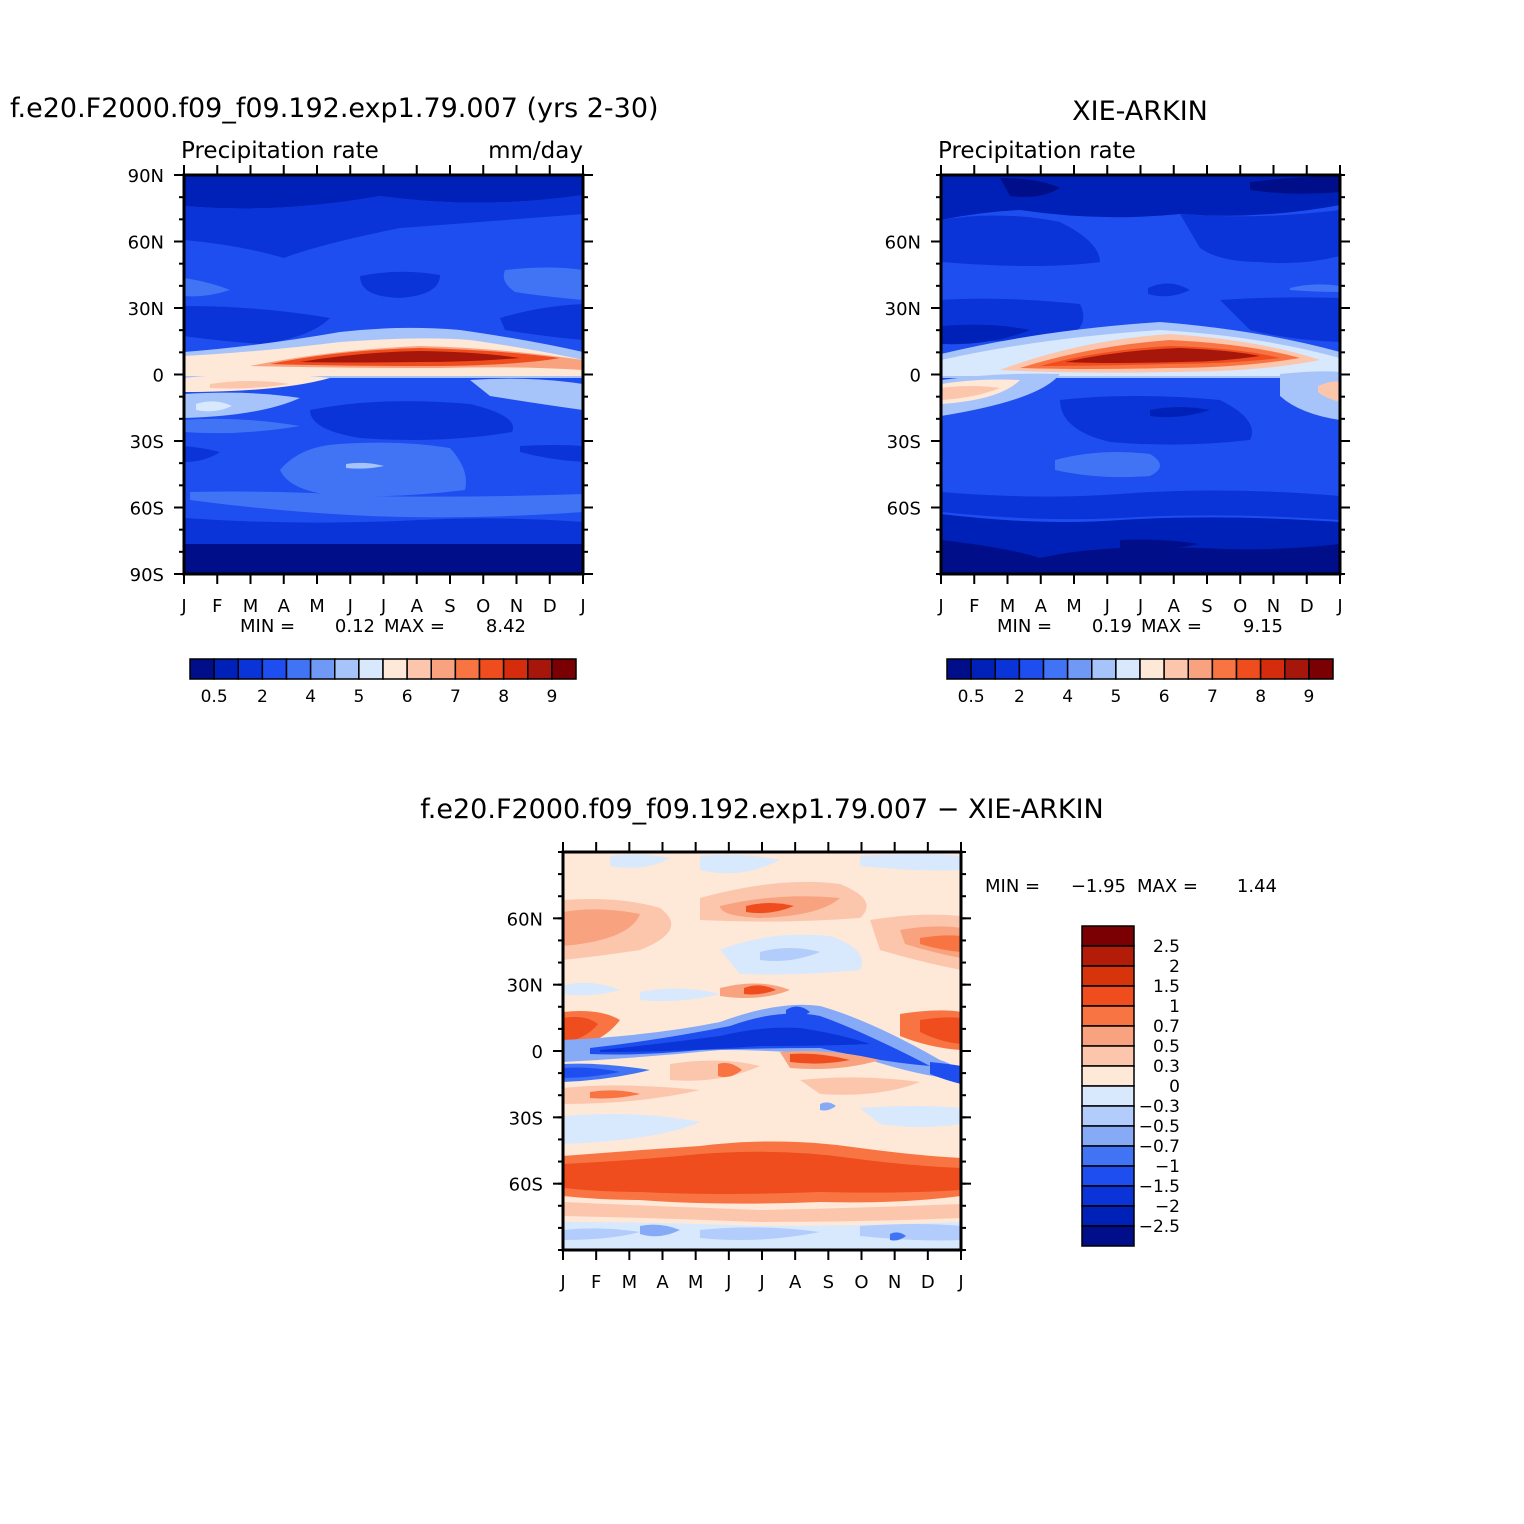 The image size is (1524, 1524). What do you see at coordinates (146, 243) in the screenshot?
I see `y-tick-label: 60N` at bounding box center [146, 243].